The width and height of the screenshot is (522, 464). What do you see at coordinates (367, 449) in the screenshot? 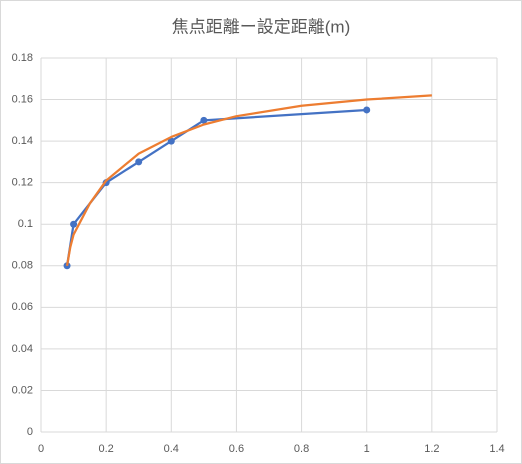
I see `x-tick-label: 1` at bounding box center [367, 449].